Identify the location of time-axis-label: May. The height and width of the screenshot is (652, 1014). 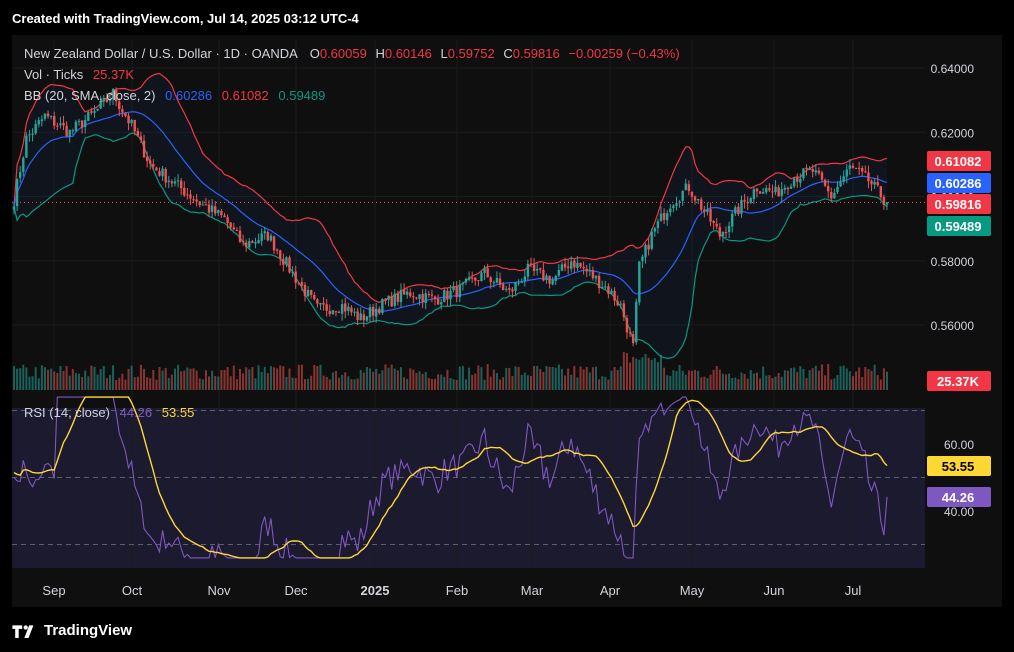
(692, 590).